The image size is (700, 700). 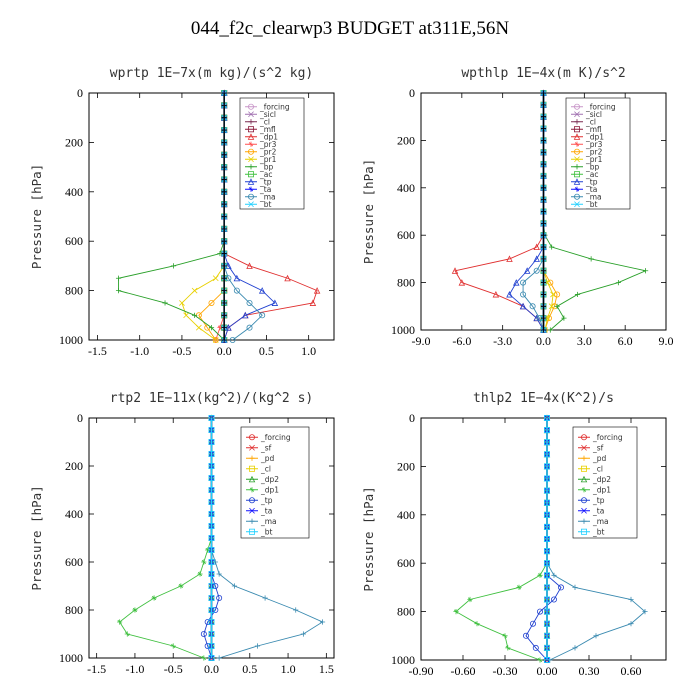 What do you see at coordinates (593, 114) in the screenshot?
I see `legend-label: _sicl` at bounding box center [593, 114].